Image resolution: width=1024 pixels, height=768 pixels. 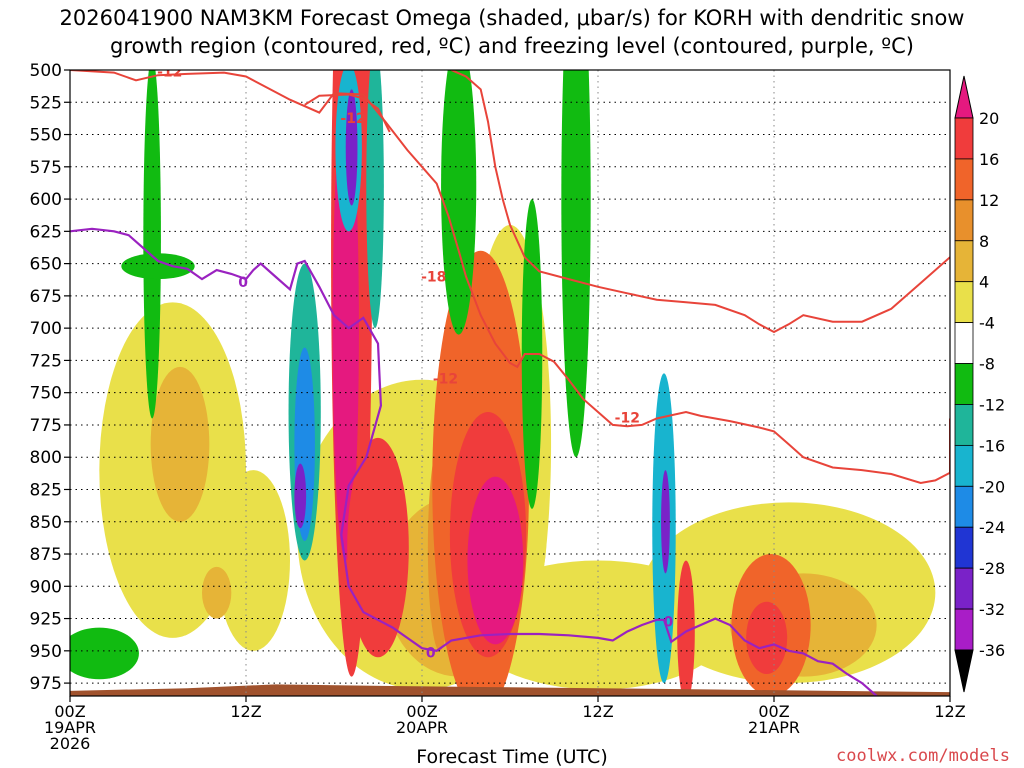 What do you see at coordinates (992, 568) in the screenshot?
I see `colorbar-label-11: -28` at bounding box center [992, 568].